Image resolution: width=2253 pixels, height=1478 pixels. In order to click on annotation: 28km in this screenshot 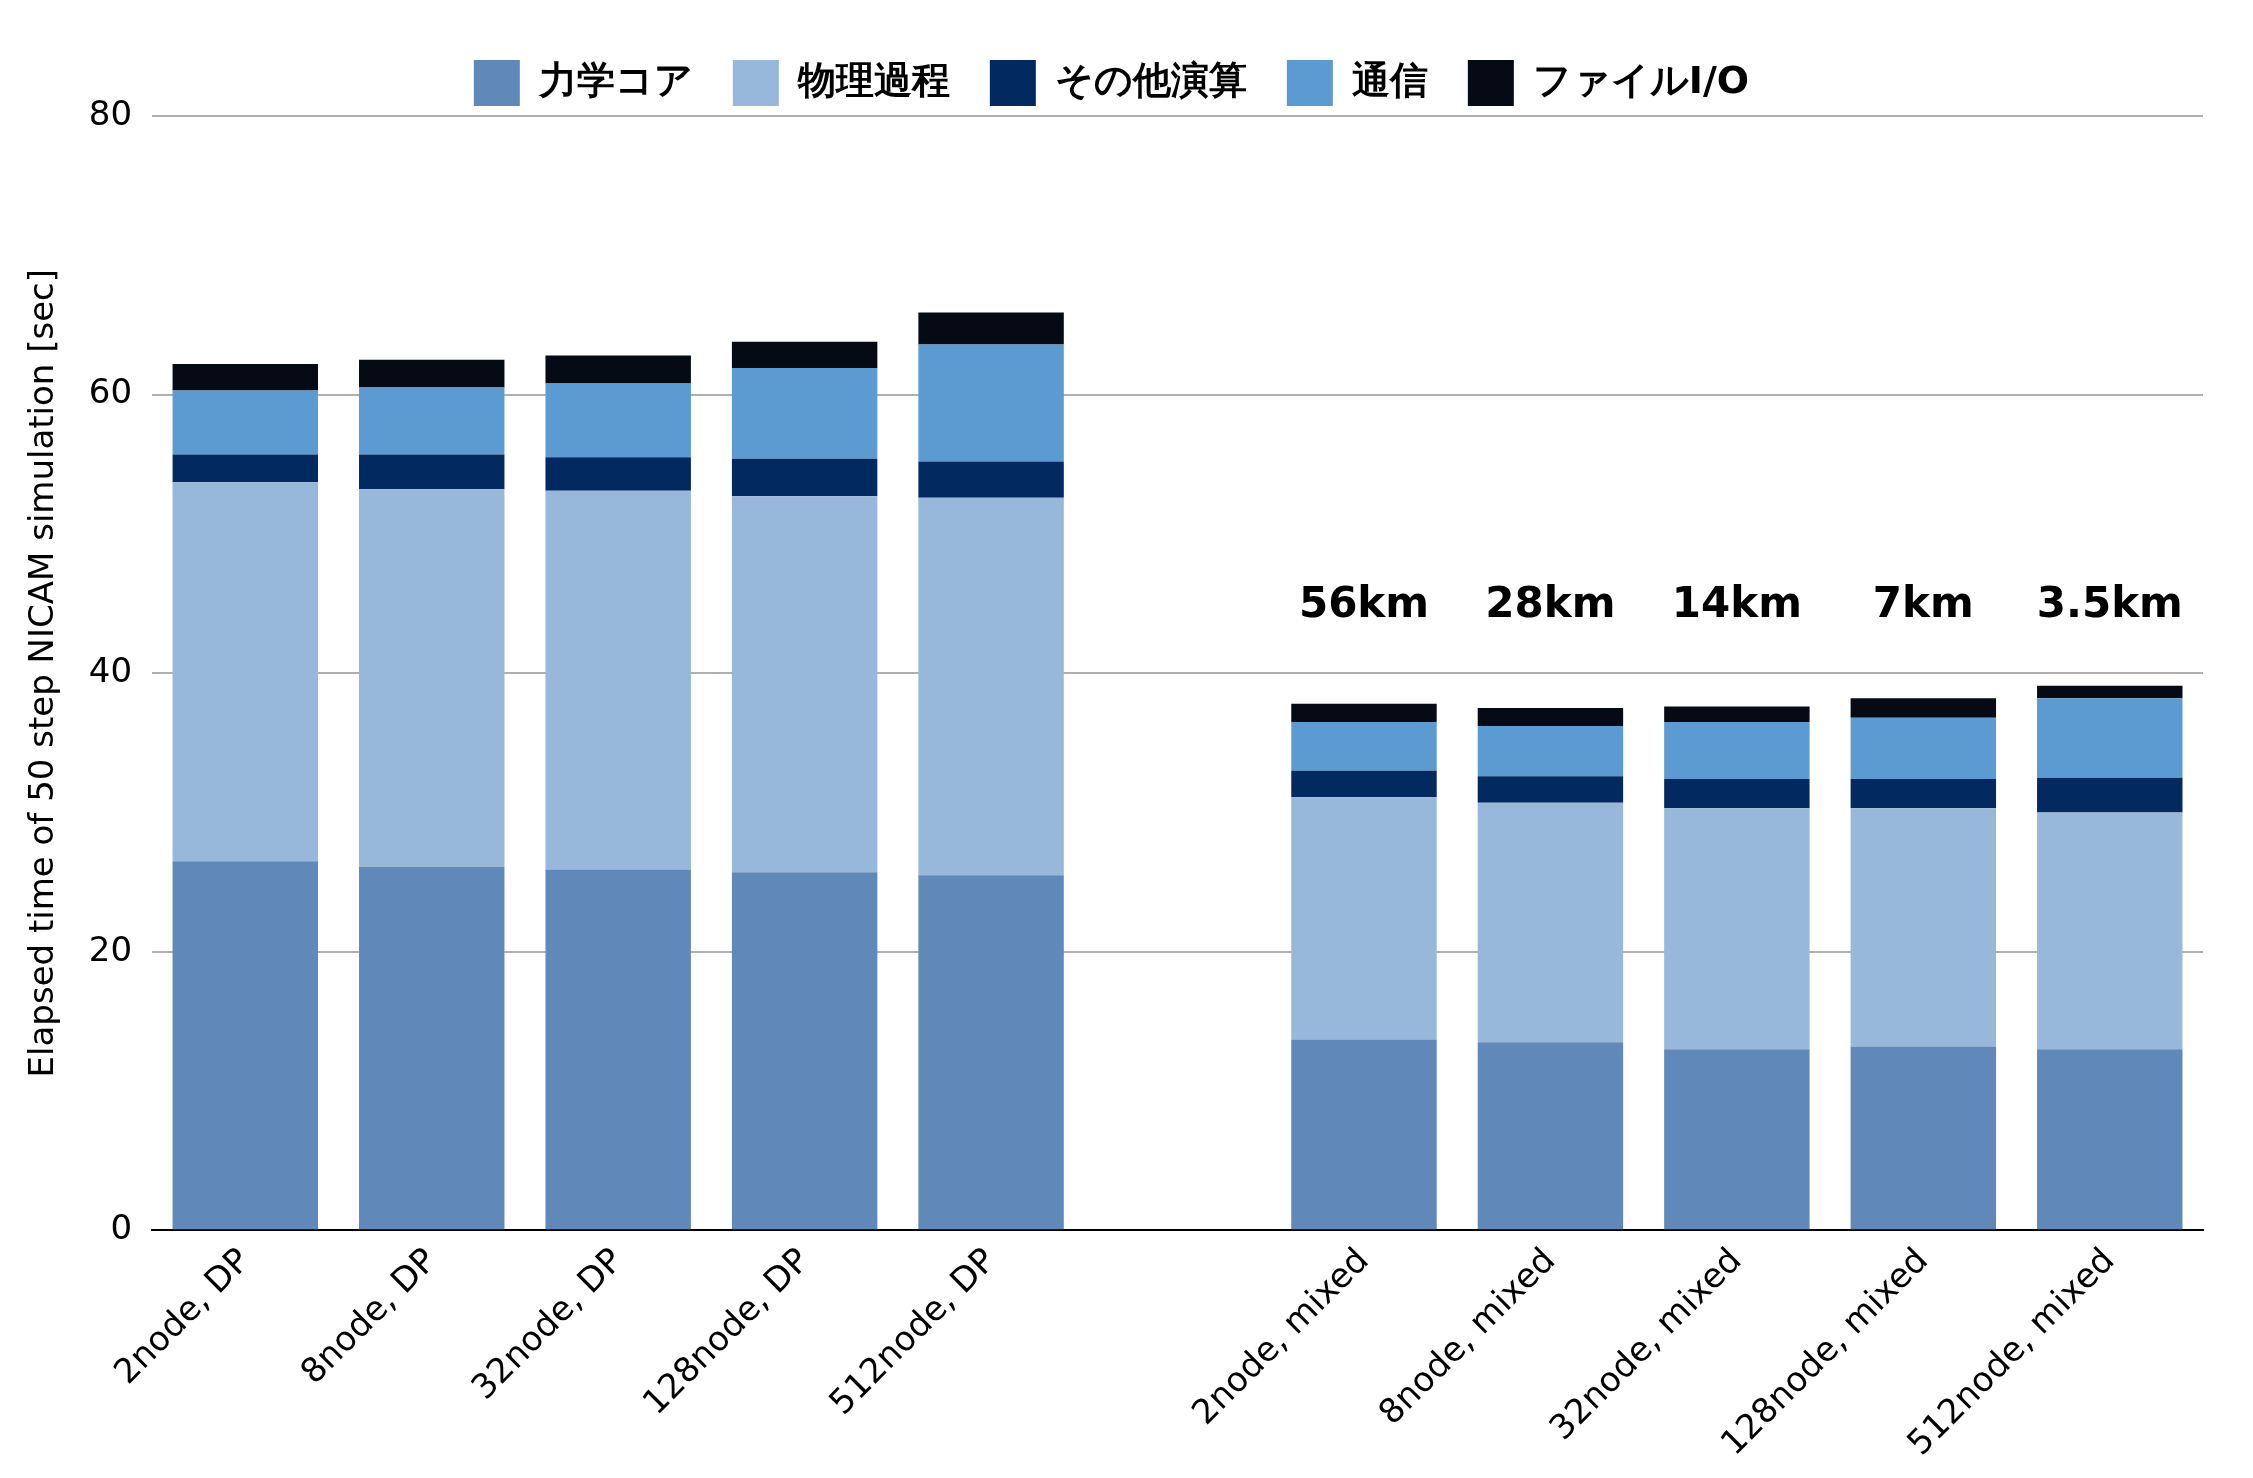, I will do `click(1550, 602)`.